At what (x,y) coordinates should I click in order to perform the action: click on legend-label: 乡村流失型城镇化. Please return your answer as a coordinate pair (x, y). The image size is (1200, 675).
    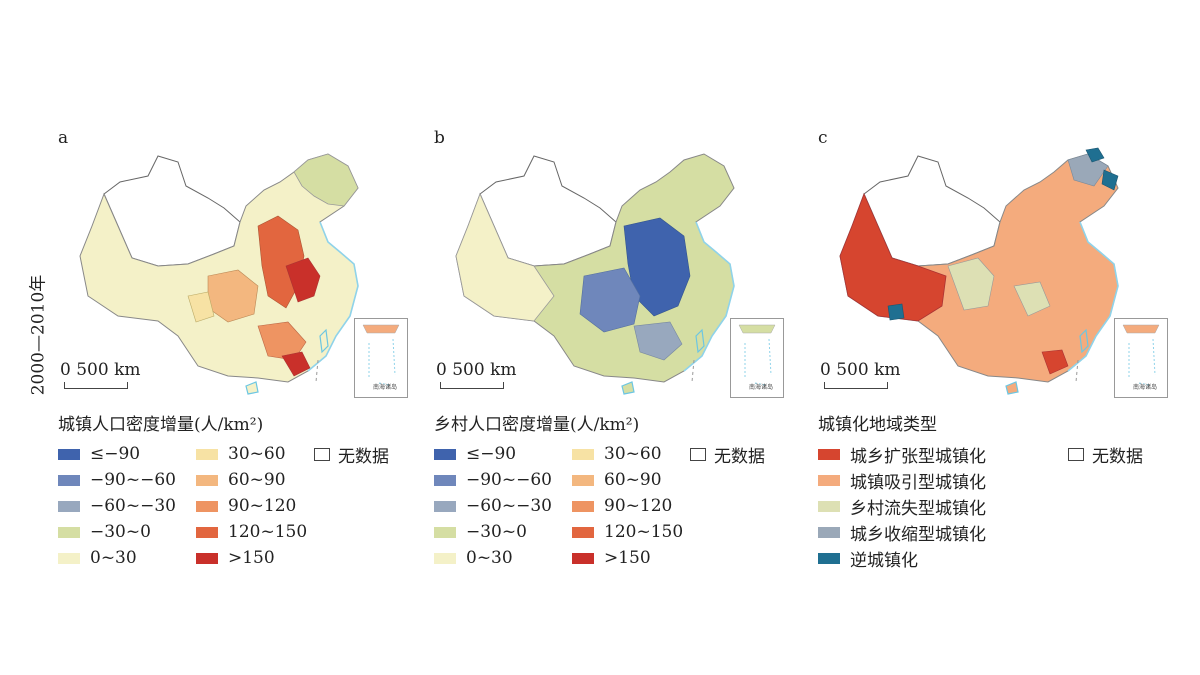
    Looking at the image, I should click on (918, 508).